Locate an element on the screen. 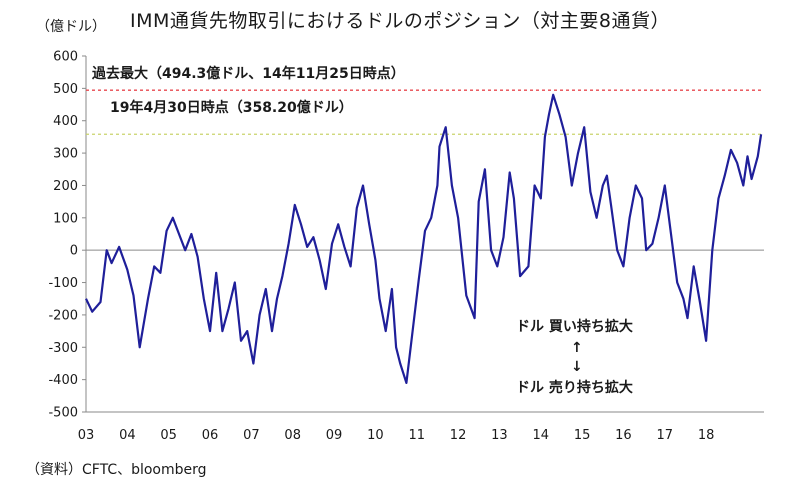 The image size is (800, 495). x-axis: 03 04 05 06 07 08 09 10 11 12 13 14 15 16 17 18 is located at coordinates (396, 435).